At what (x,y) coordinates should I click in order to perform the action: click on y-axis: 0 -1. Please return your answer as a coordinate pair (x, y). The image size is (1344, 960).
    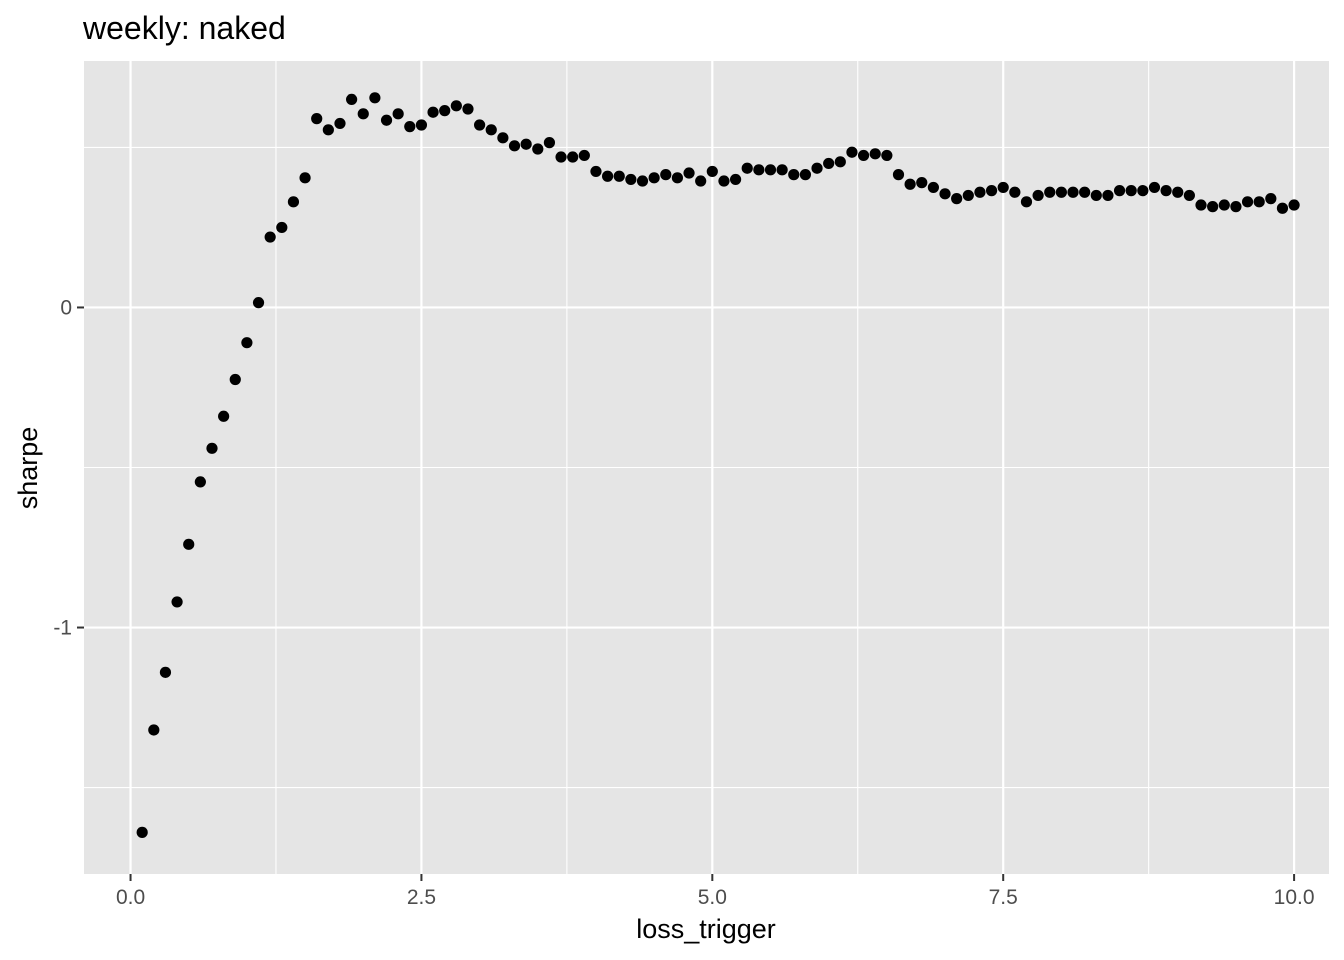
    Looking at the image, I should click on (68, 467).